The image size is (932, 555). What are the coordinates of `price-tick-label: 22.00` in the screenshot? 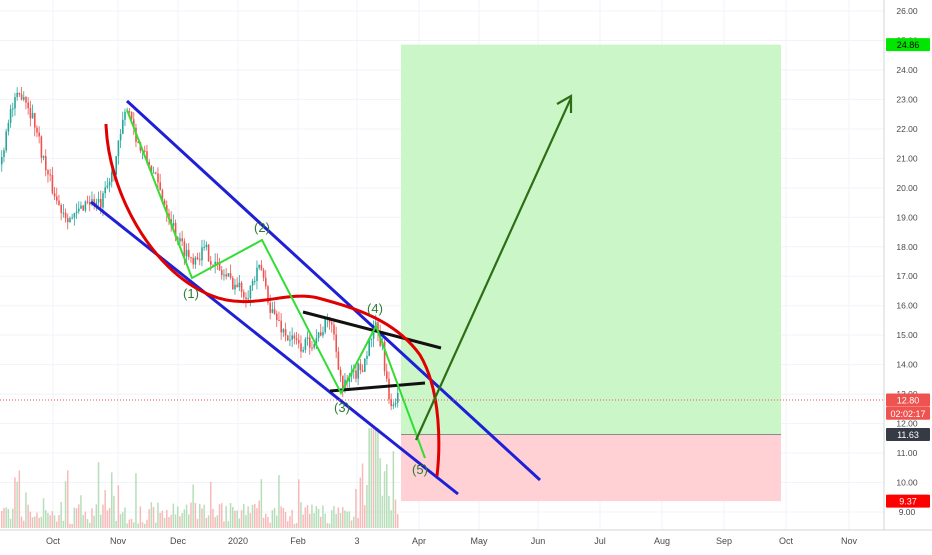 It's located at (907, 129).